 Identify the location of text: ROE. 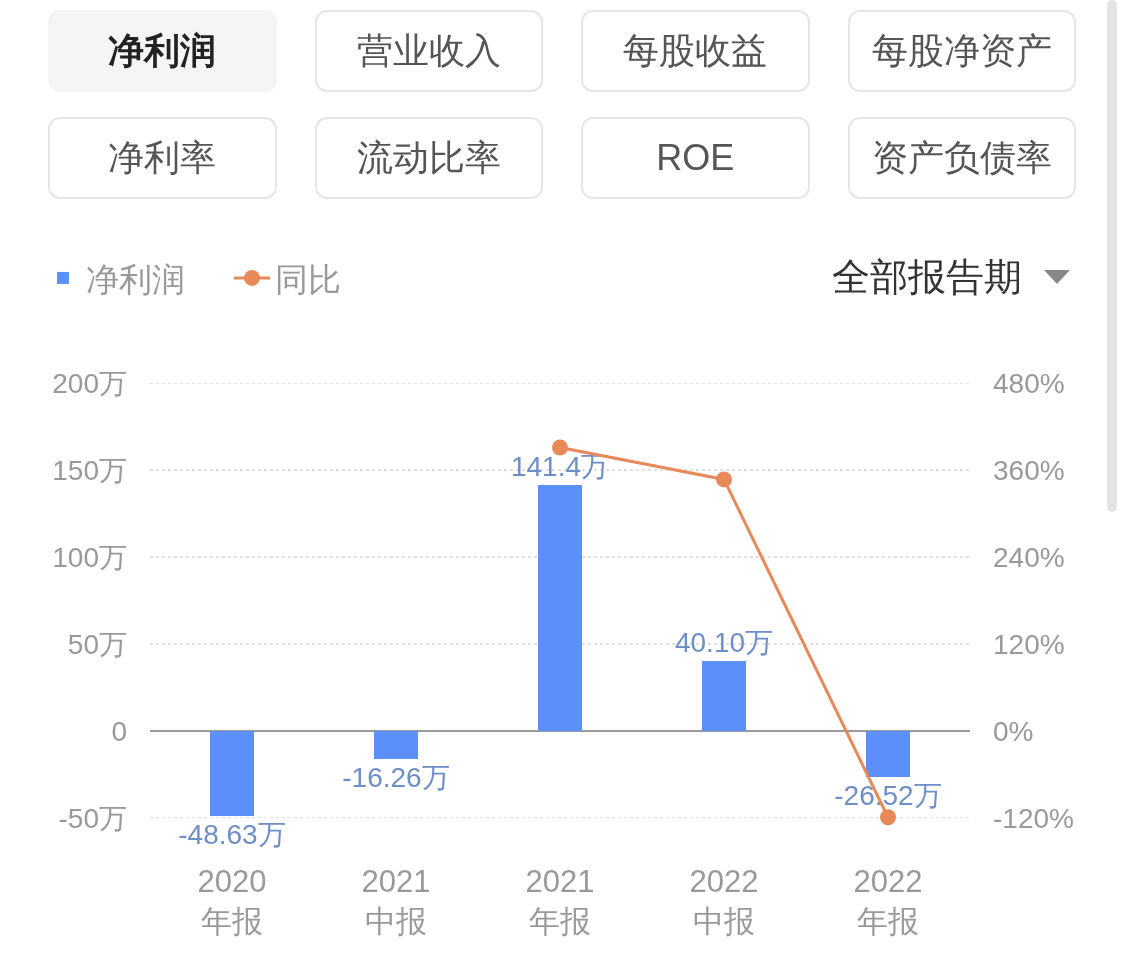
(695, 158).